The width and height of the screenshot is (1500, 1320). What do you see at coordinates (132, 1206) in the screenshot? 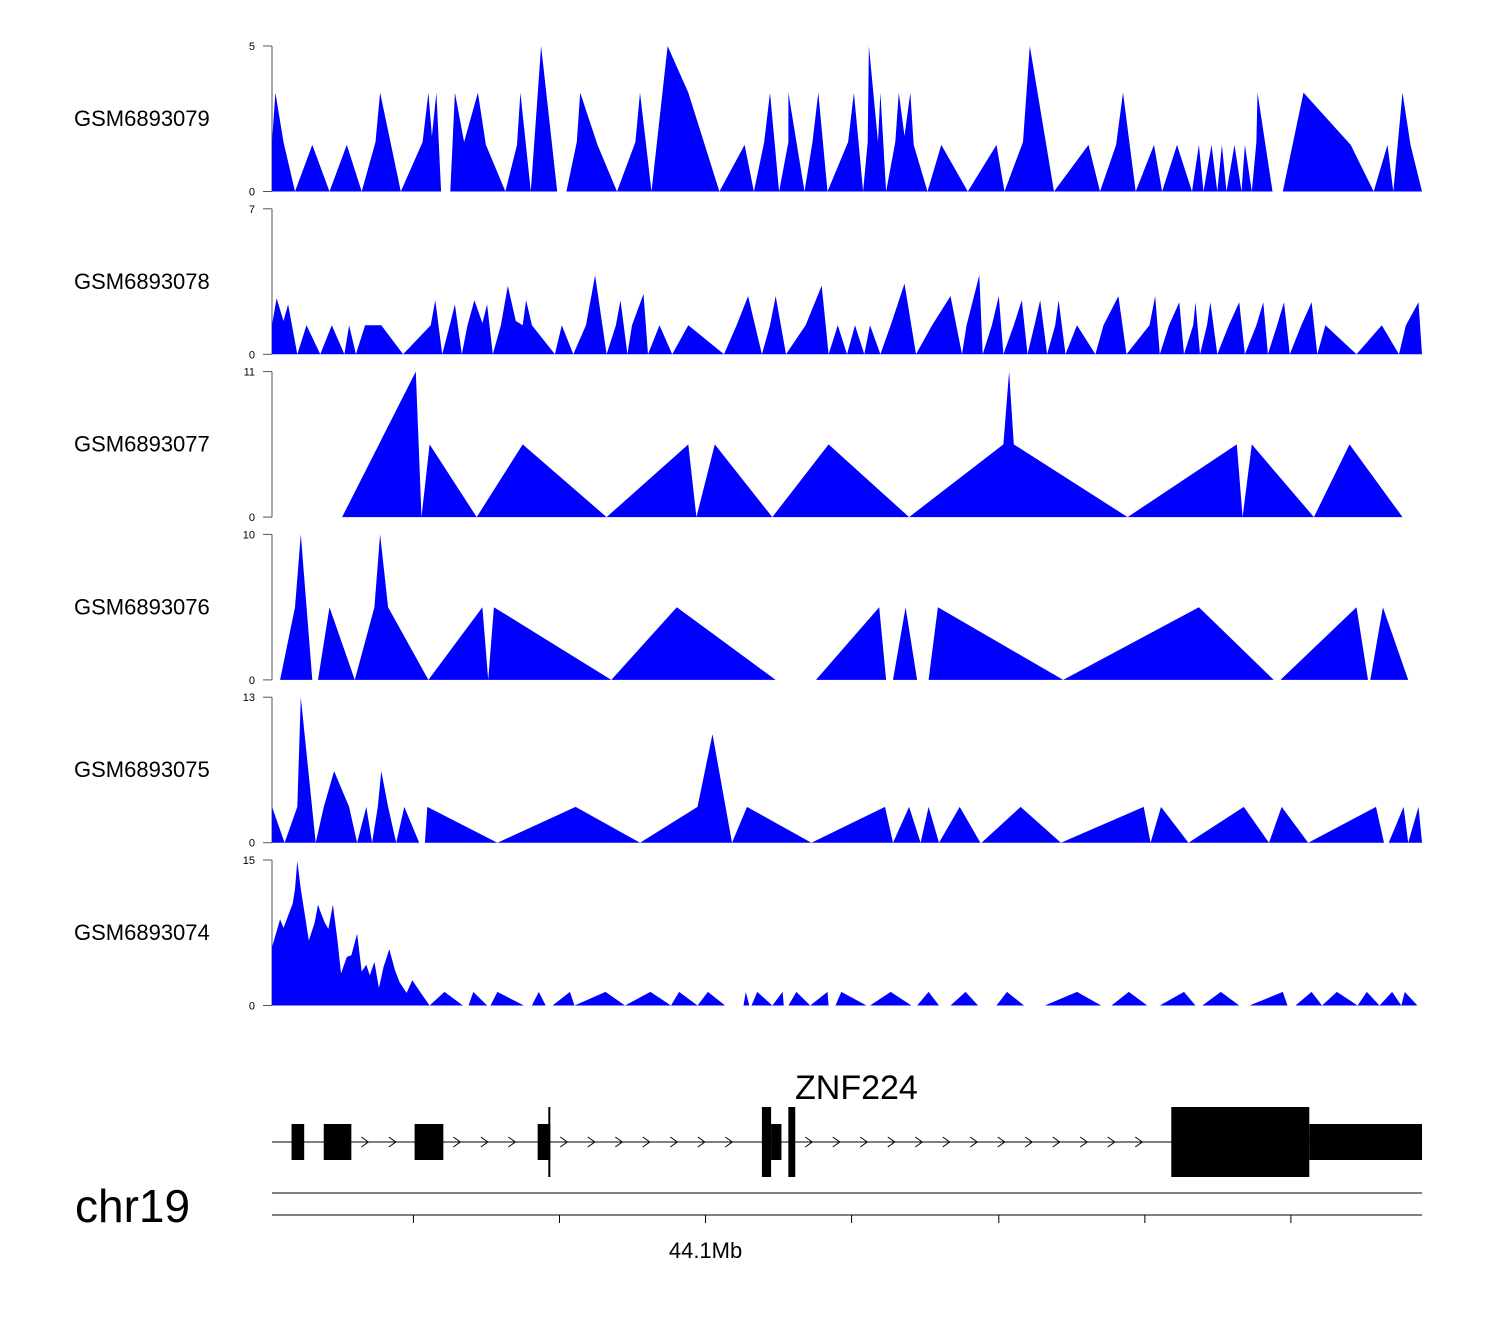
I see `chromosome-label: chr19` at bounding box center [132, 1206].